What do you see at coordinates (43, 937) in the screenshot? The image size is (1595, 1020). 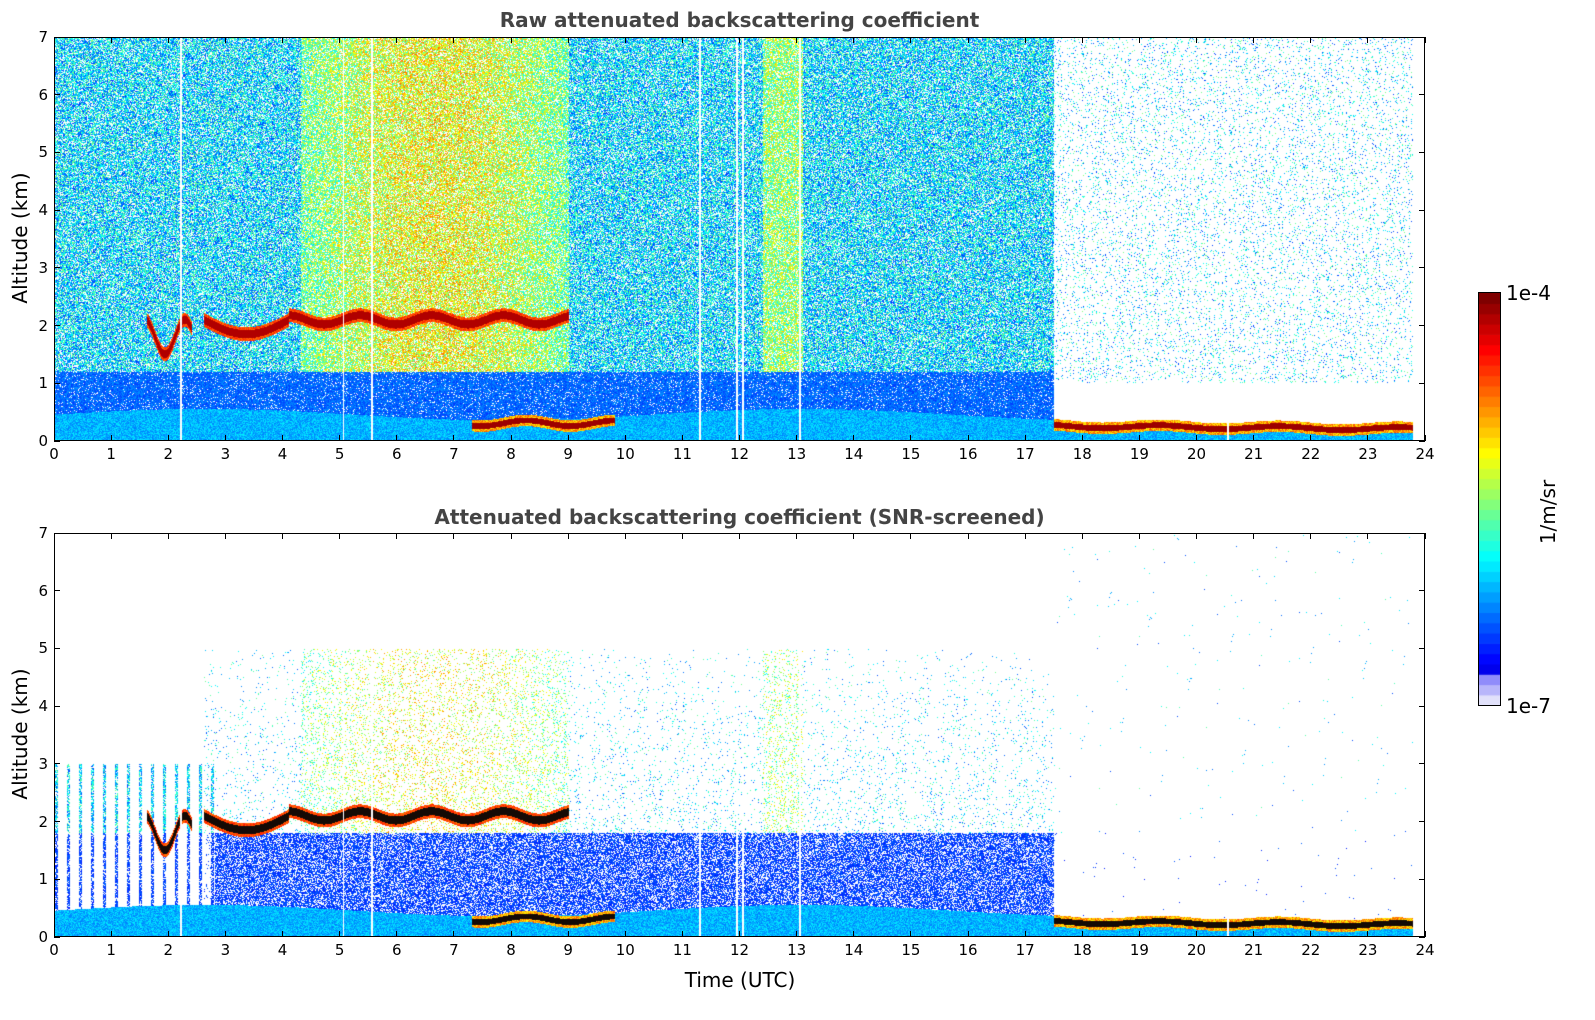 I see `y-tick-label: 0` at bounding box center [43, 937].